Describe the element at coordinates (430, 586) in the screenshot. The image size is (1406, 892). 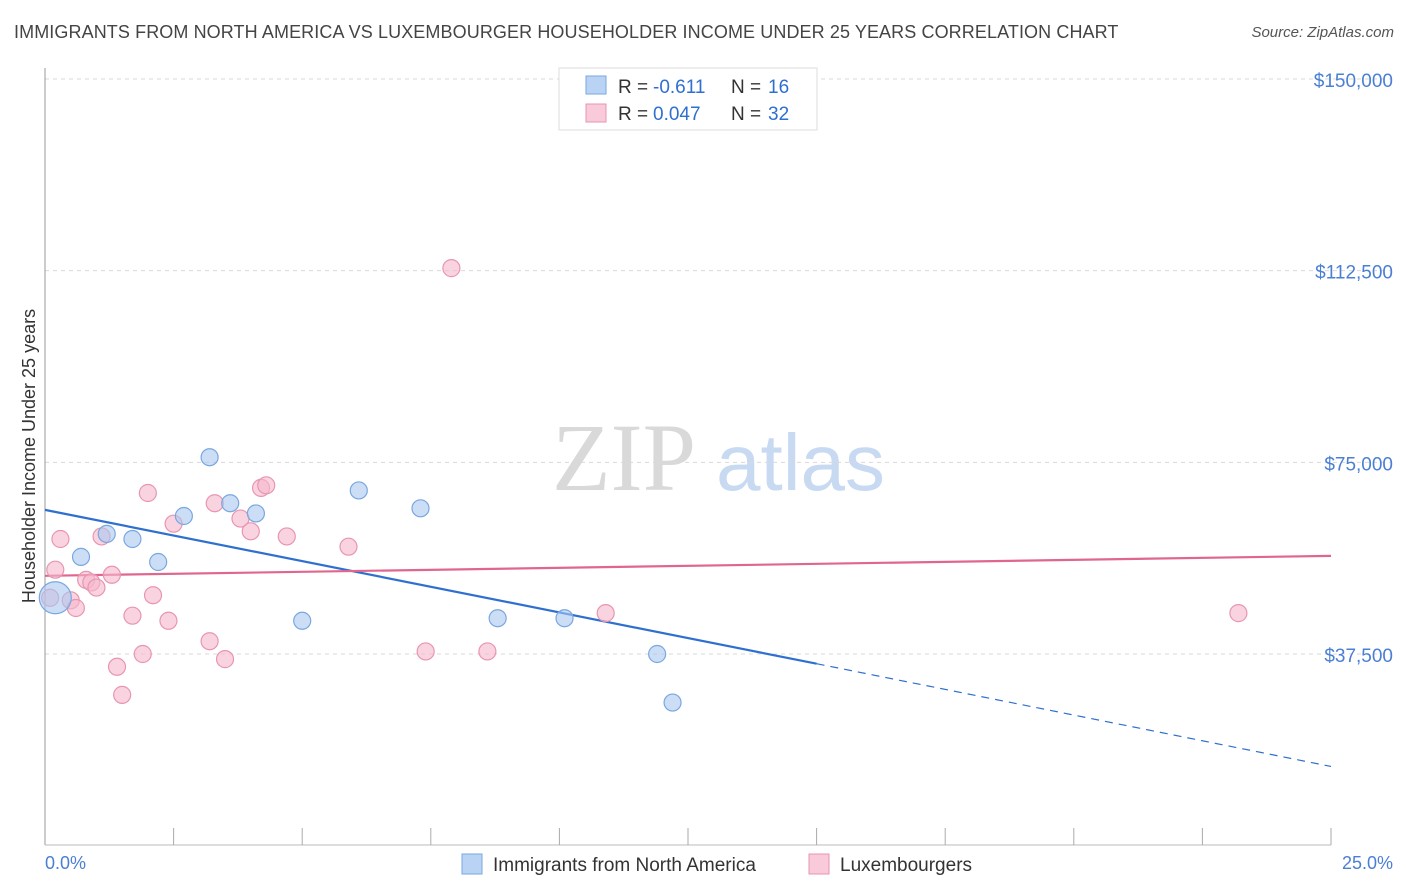
I see `trend-line-immigrants` at that location.